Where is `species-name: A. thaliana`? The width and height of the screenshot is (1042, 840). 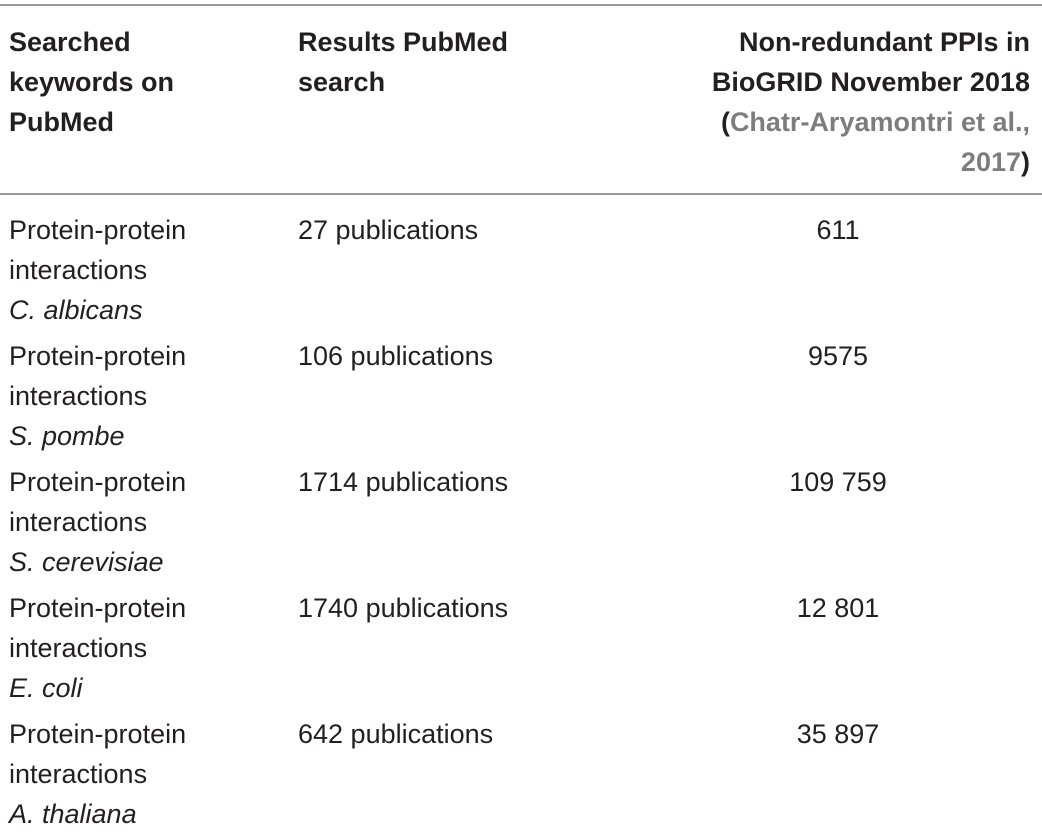 species-name: A. thaliana is located at coordinates (73, 814).